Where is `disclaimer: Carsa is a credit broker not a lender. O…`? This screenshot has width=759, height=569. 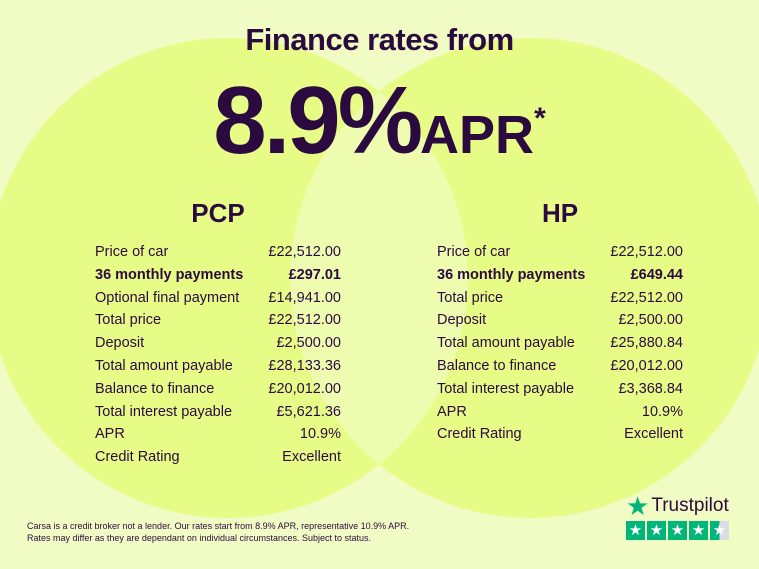 disclaimer: Carsa is a credit broker not a lender. O… is located at coordinates (218, 532).